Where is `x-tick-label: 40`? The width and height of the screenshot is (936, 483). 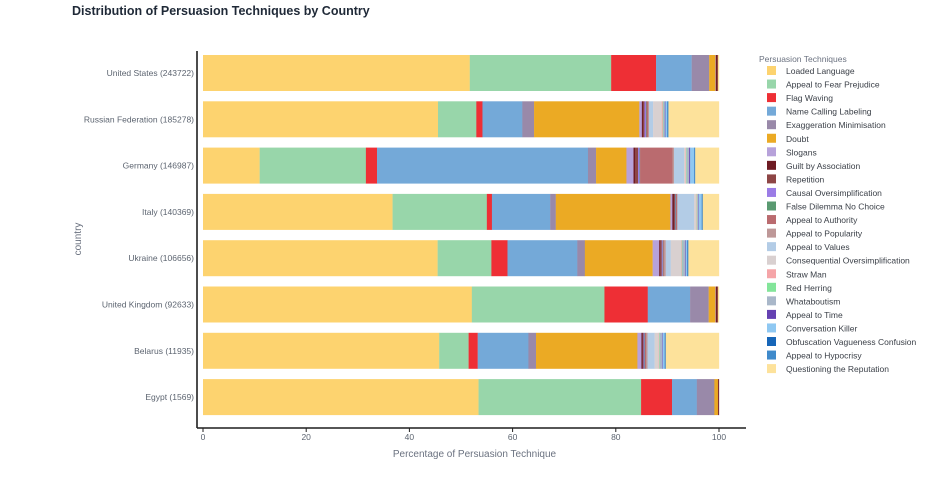
x-tick-label: 40 is located at coordinates (410, 437).